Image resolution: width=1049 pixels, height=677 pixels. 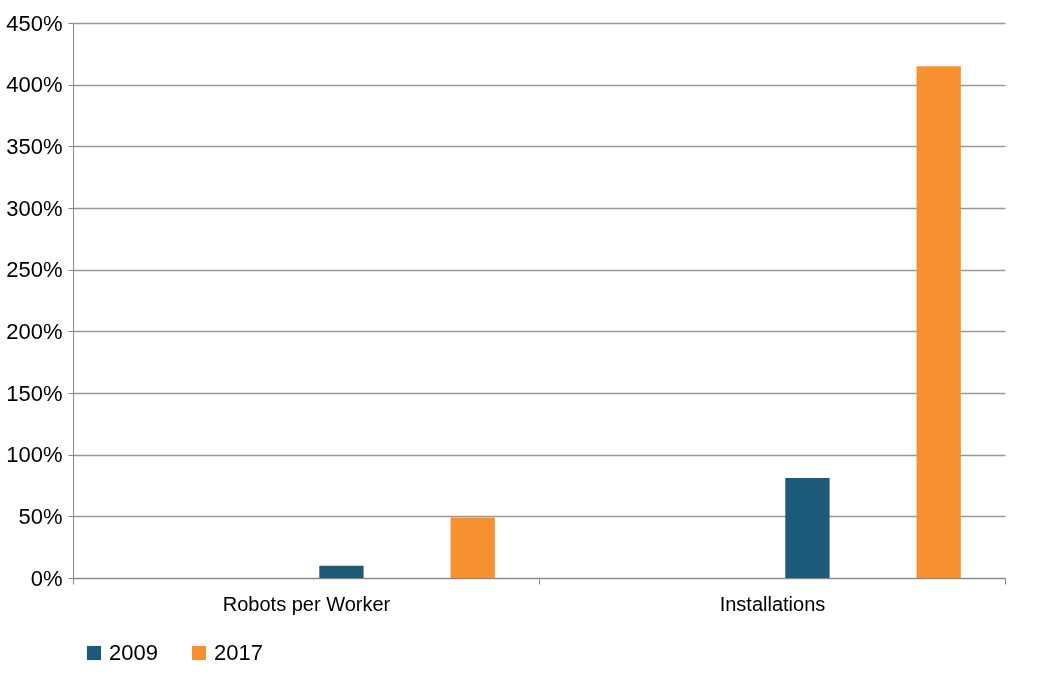 What do you see at coordinates (306, 603) in the screenshot?
I see `x-tick-label: Robots per Worker` at bounding box center [306, 603].